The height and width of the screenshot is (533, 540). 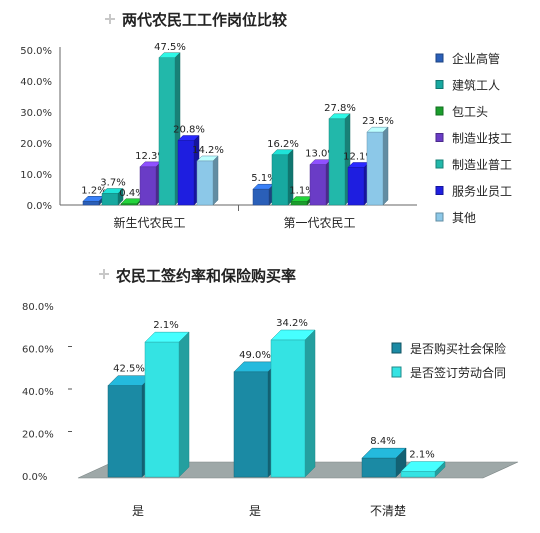 What do you see at coordinates (321, 154) in the screenshot?
I see `chart1-data-label: 13.0%` at bounding box center [321, 154].